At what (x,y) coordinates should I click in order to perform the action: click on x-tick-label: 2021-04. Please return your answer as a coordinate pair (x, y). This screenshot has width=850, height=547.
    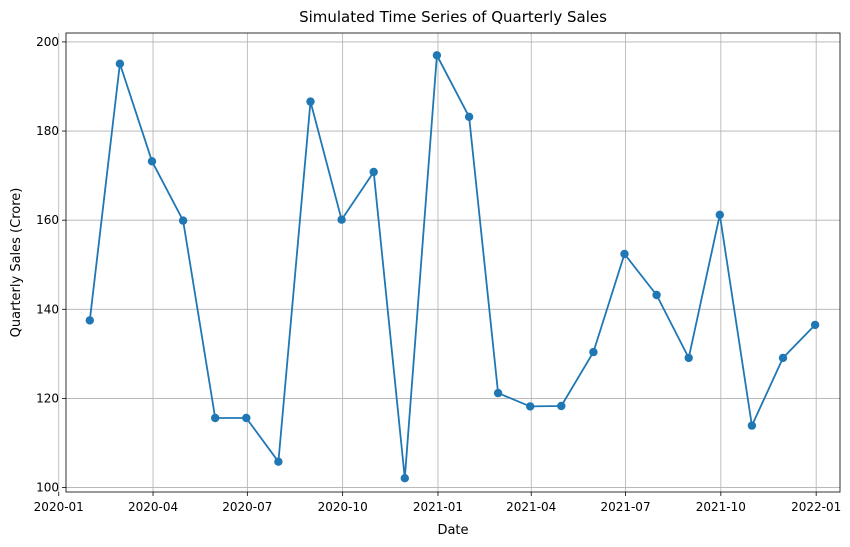
    Looking at the image, I should click on (531, 507).